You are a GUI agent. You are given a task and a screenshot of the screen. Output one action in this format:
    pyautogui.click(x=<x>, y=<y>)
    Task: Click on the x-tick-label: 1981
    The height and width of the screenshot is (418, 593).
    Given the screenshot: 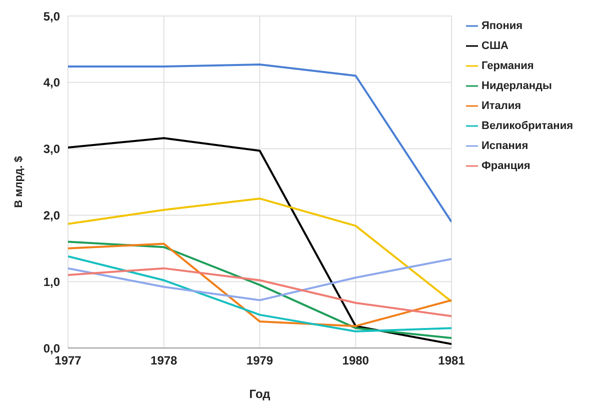 What is the action you would take?
    pyautogui.click(x=452, y=361)
    